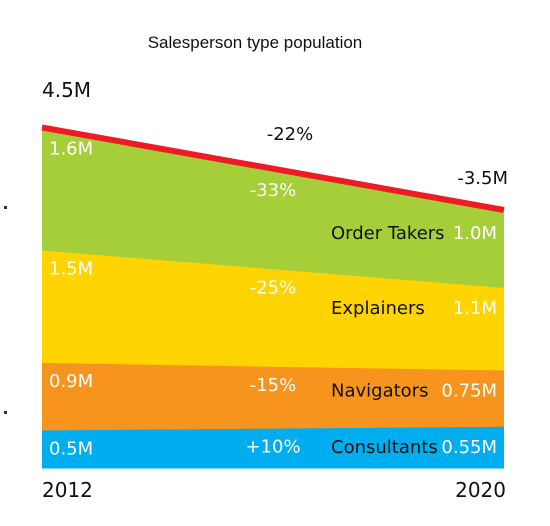 Image resolution: width=550 pixels, height=526 pixels. Describe the element at coordinates (290, 134) in the screenshot. I see `total-change-label: -22%` at that location.